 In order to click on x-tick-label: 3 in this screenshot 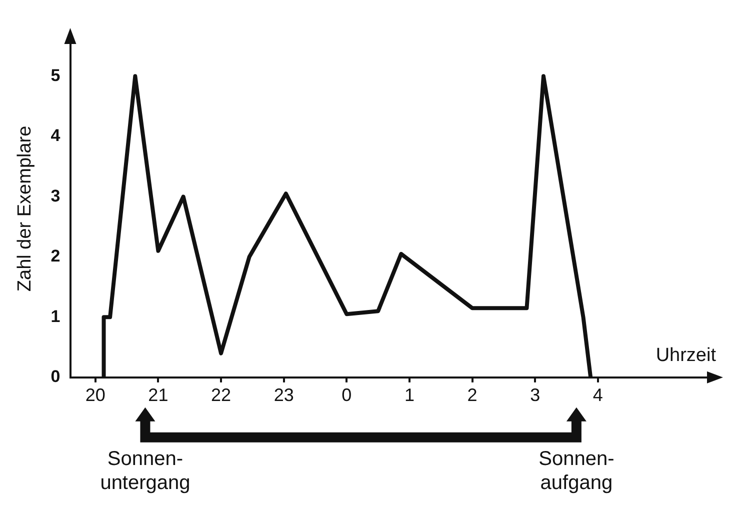, I will do `click(535, 395)`.